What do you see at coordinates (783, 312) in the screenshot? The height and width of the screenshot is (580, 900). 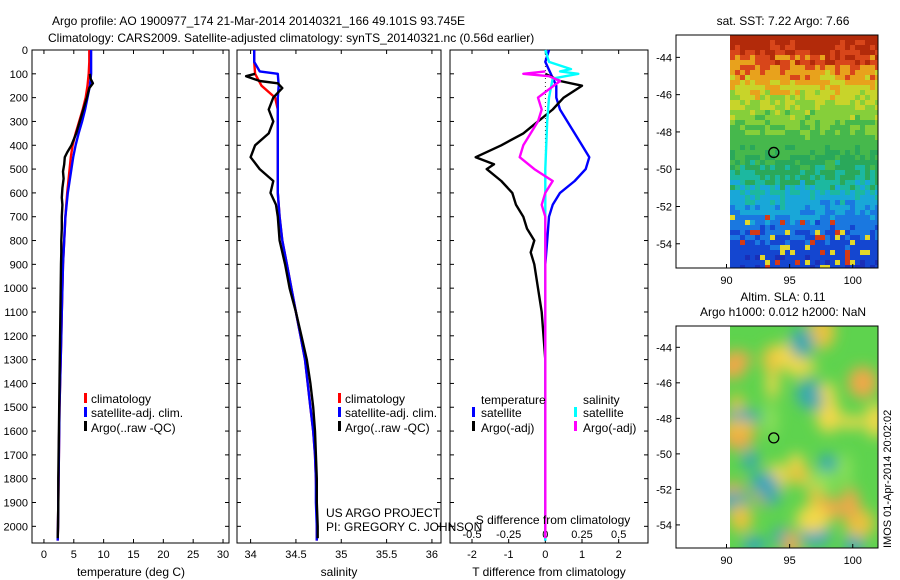 I see `sla-map-subtitle: Argo h1000: 0.012 h2000: NaN` at bounding box center [783, 312].